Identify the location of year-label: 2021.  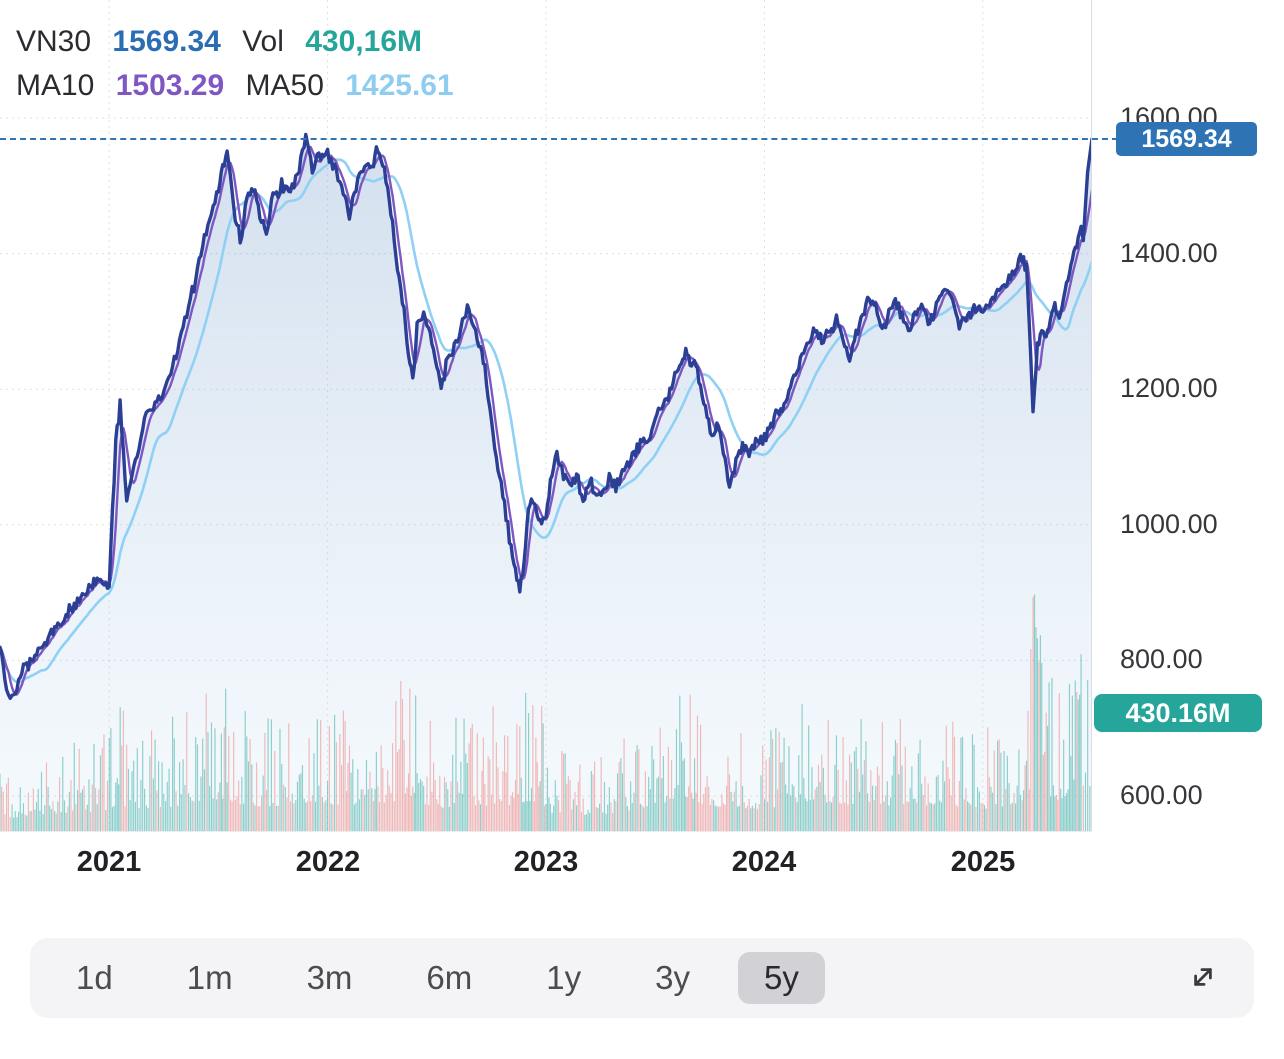
(109, 862).